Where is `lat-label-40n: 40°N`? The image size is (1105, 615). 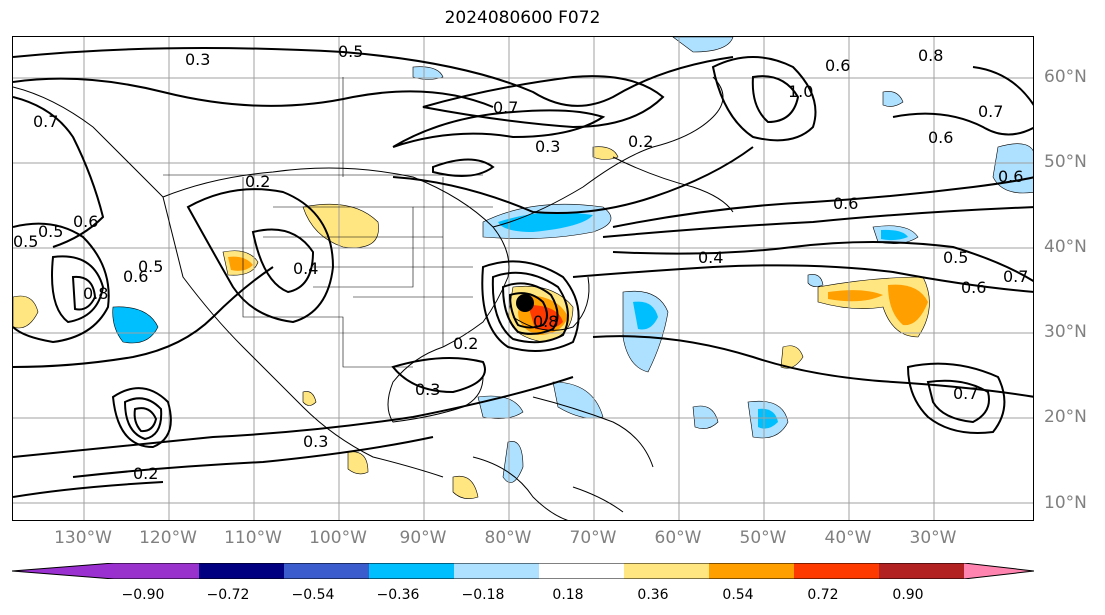 lat-label-40n: 40°N is located at coordinates (1065, 247).